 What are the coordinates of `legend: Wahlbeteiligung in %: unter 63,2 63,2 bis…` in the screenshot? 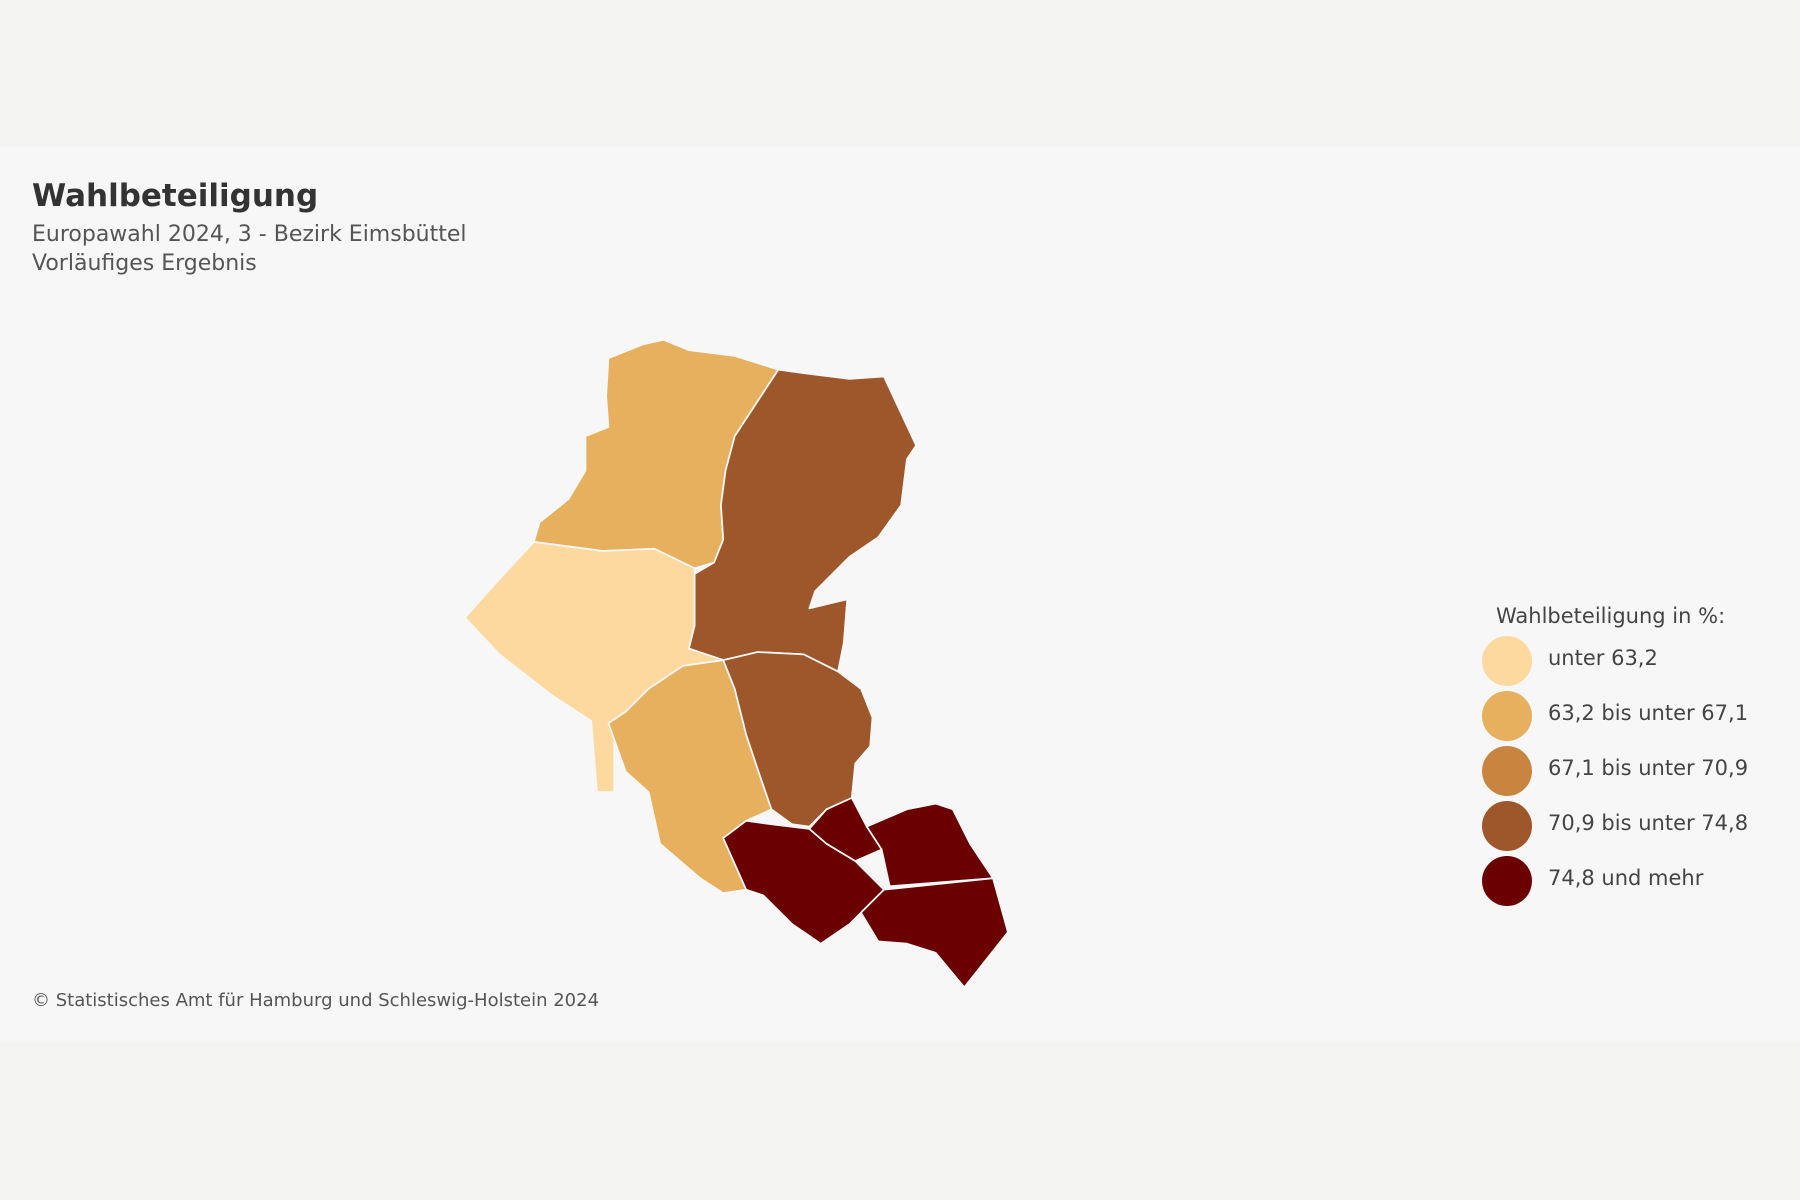 It's located at (1630, 760).